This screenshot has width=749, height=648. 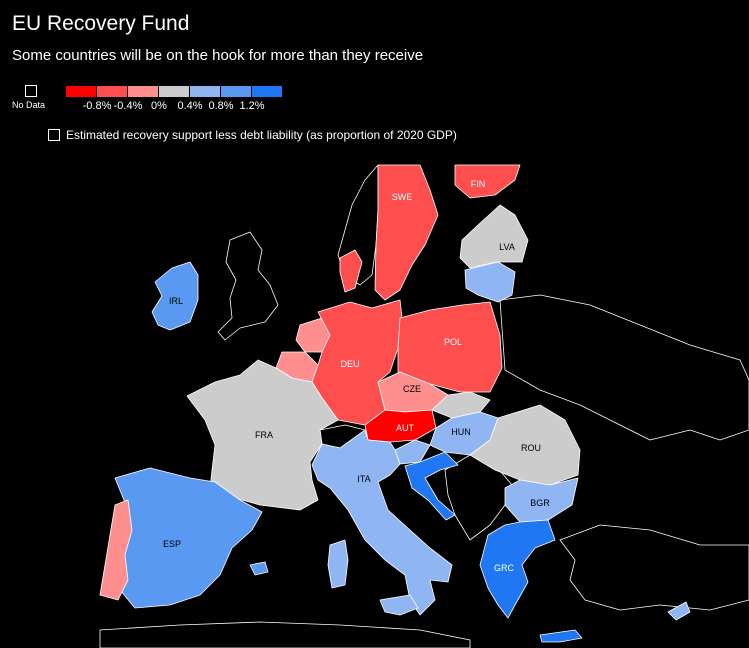 I want to click on island-sicily, so click(x=399, y=605).